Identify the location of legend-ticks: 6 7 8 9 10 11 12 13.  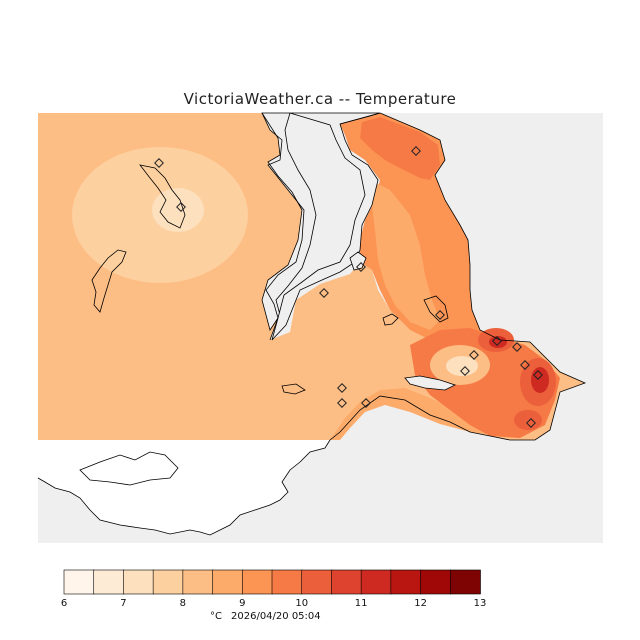
(274, 603).